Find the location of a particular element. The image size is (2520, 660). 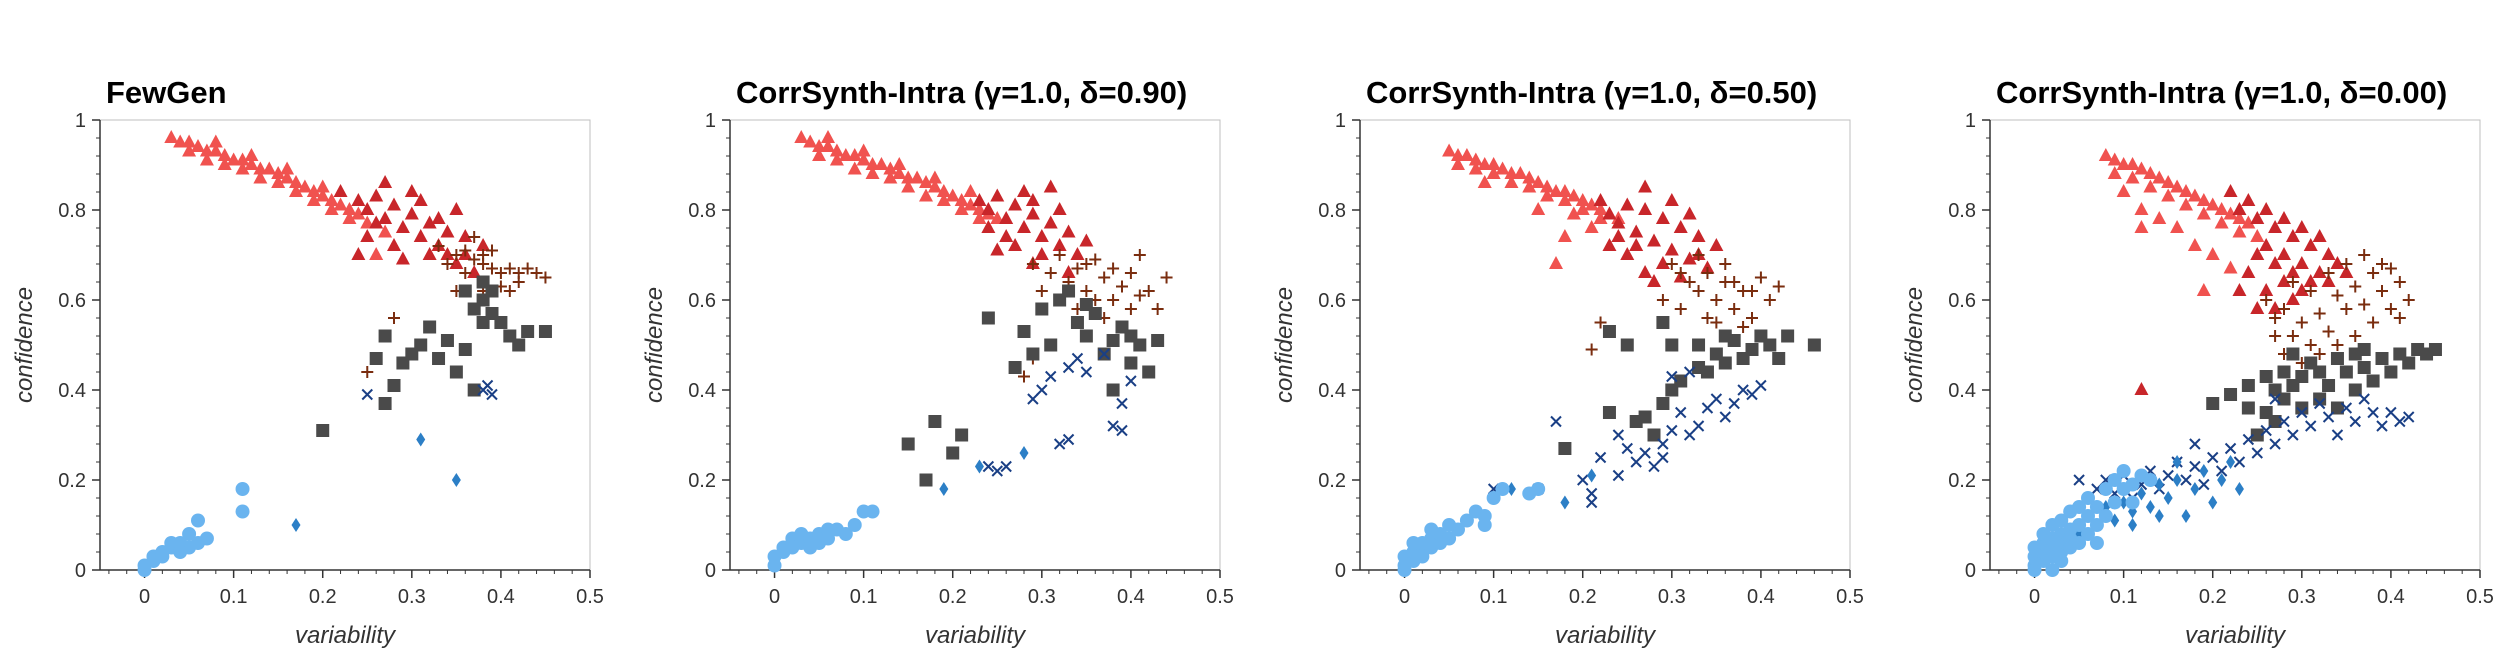

x-tick-label: 0.1 is located at coordinates (2124, 597).